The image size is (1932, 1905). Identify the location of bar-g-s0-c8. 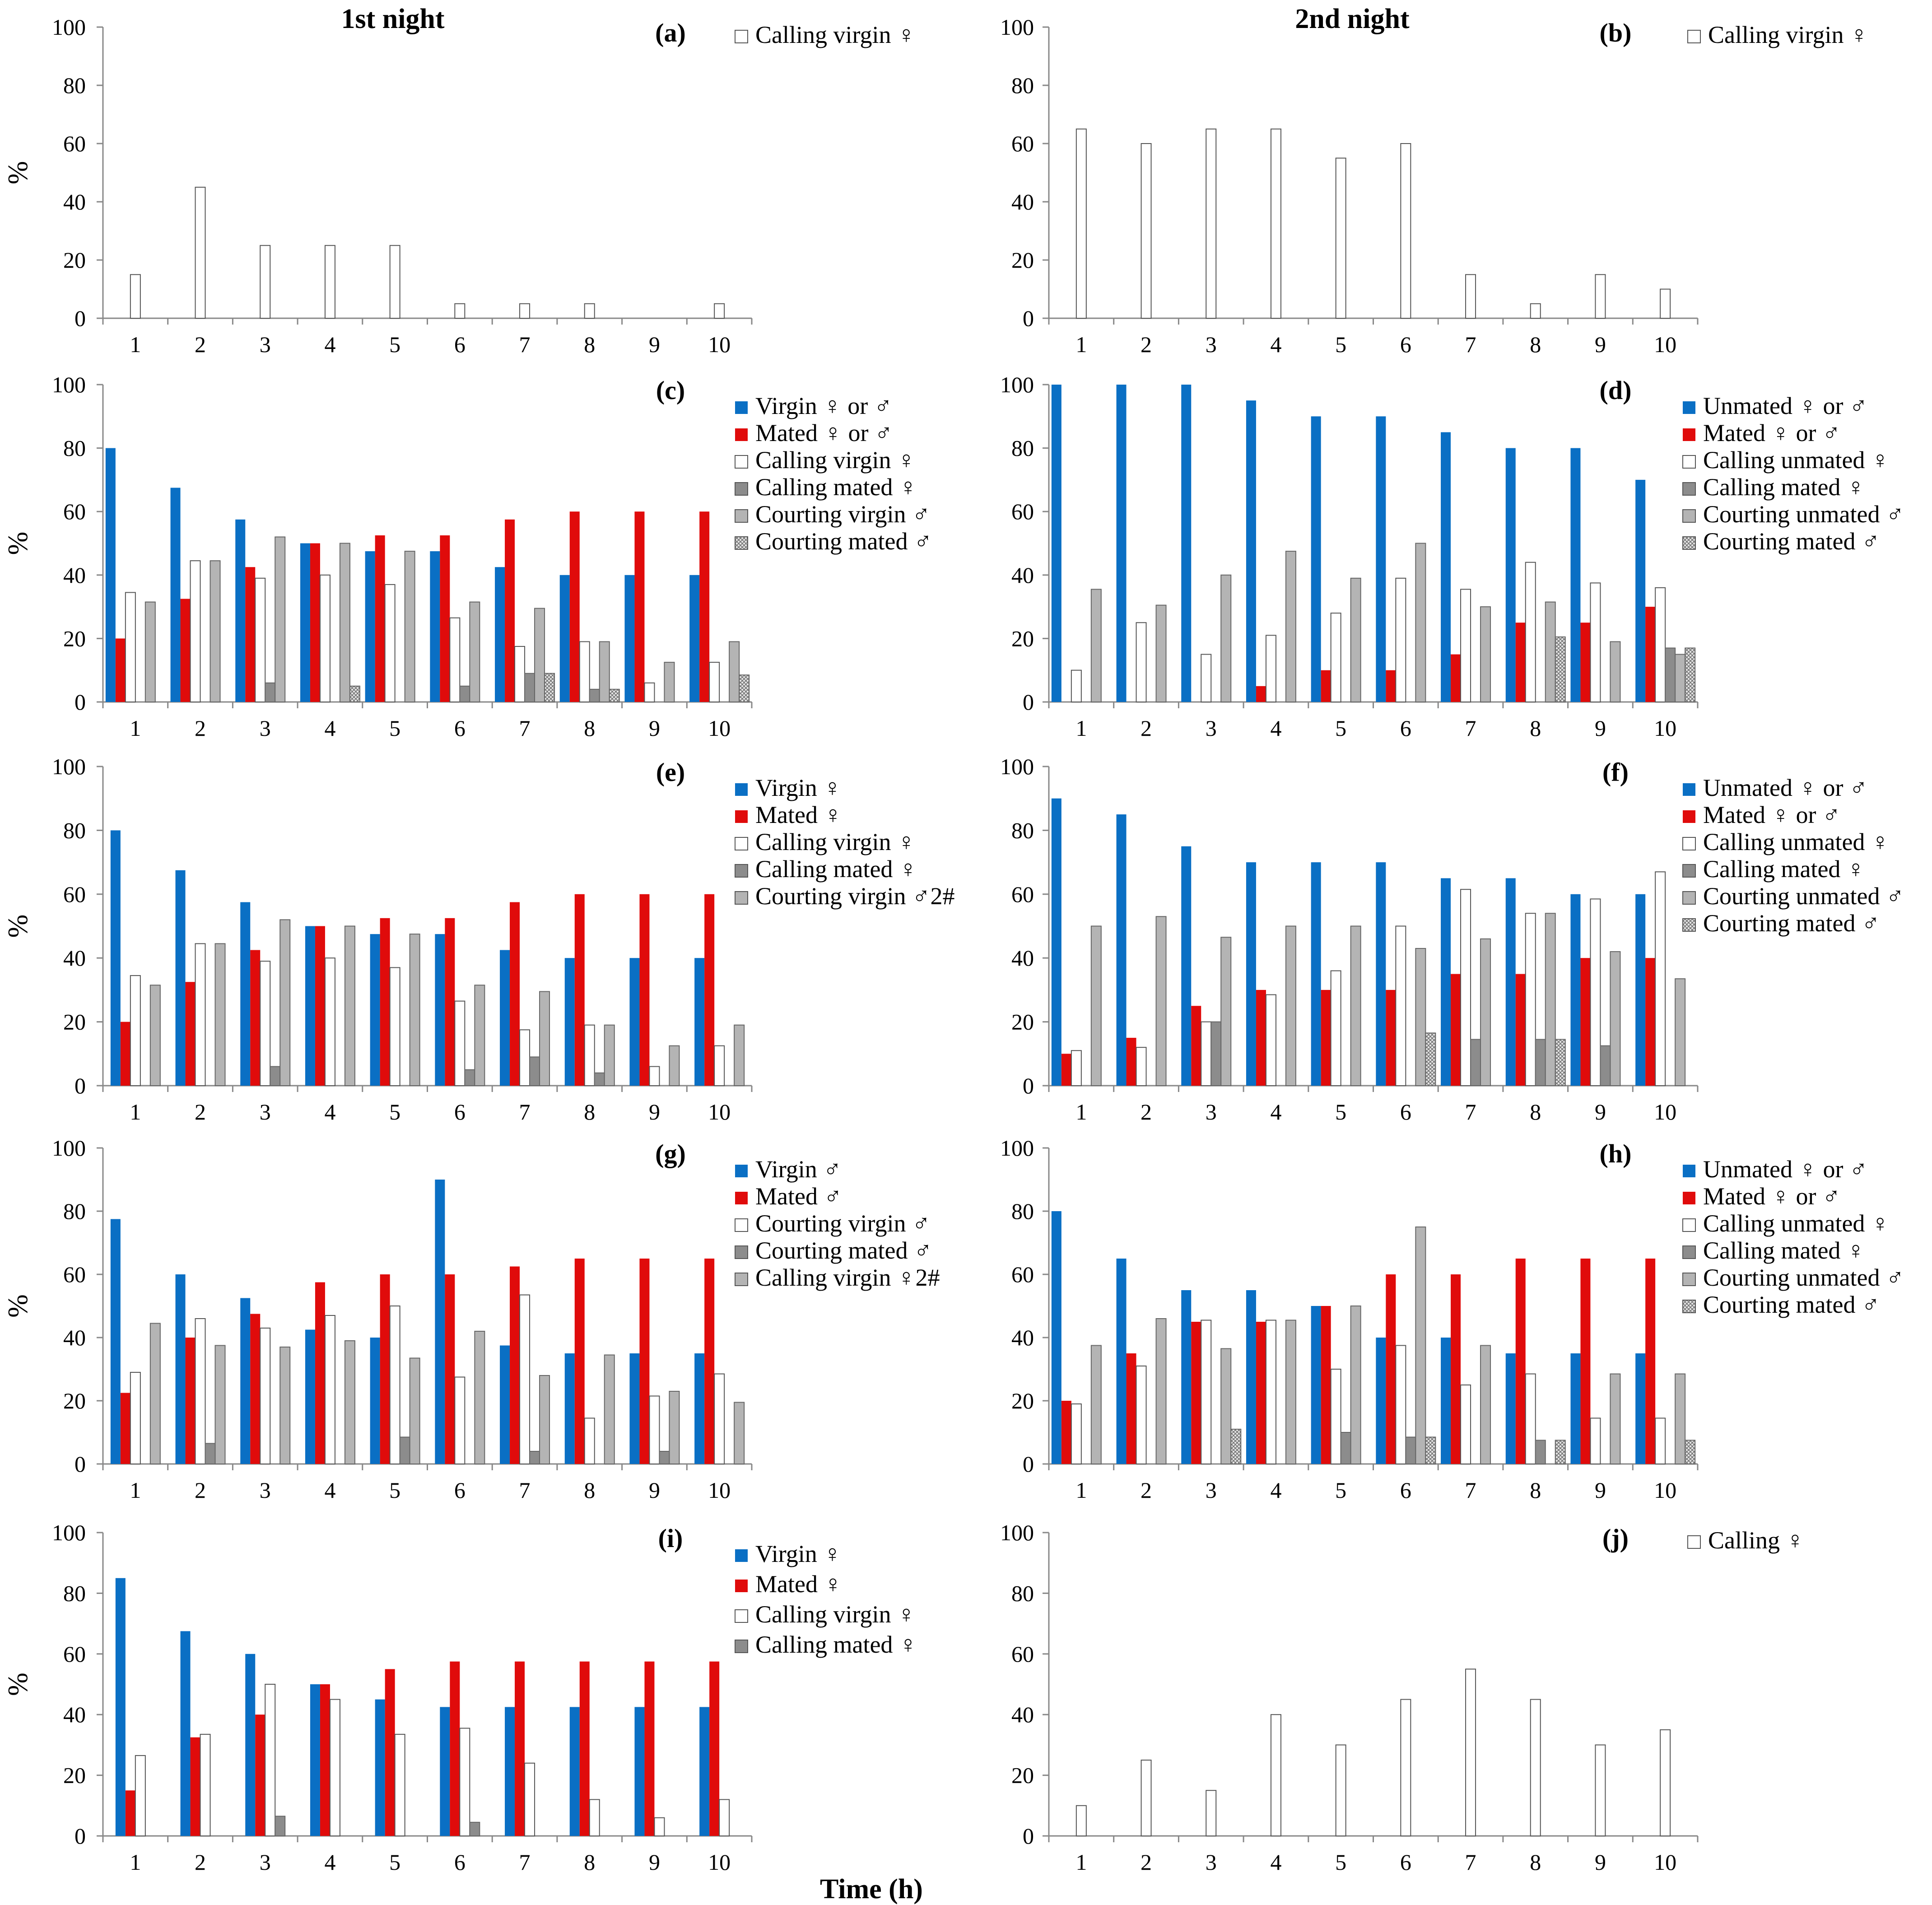
(569, 1408).